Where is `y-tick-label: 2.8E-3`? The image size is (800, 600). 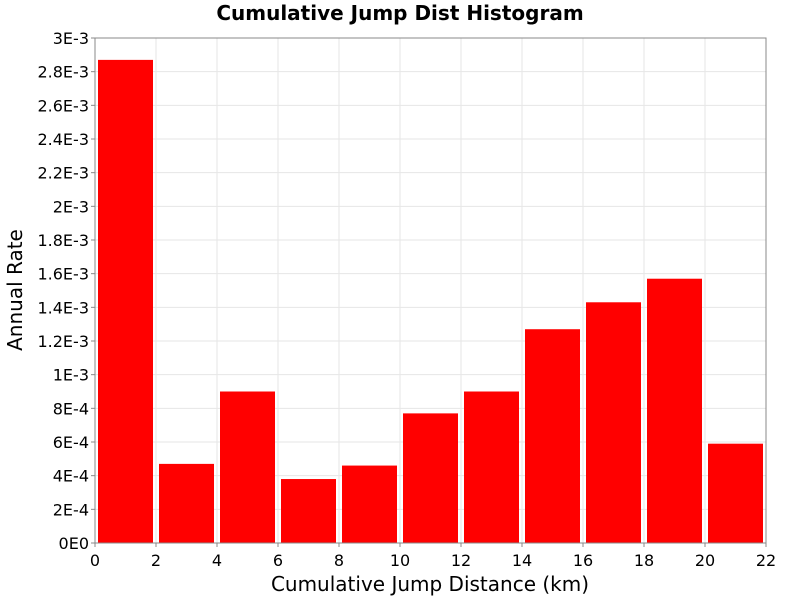
y-tick-label: 2.8E-3 is located at coordinates (63, 72).